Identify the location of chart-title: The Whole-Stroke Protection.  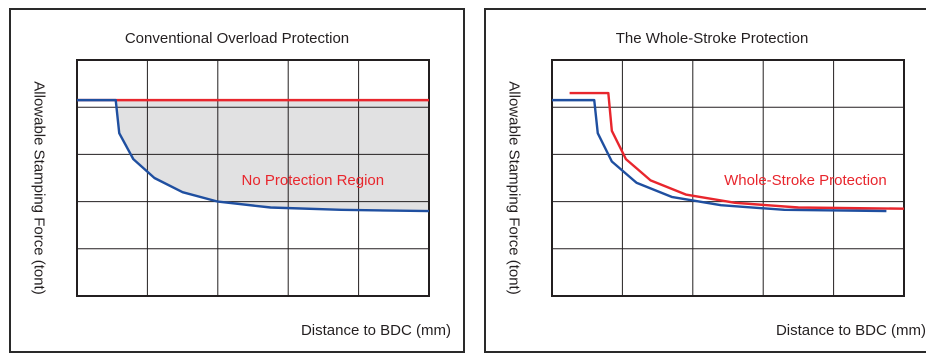
(712, 38).